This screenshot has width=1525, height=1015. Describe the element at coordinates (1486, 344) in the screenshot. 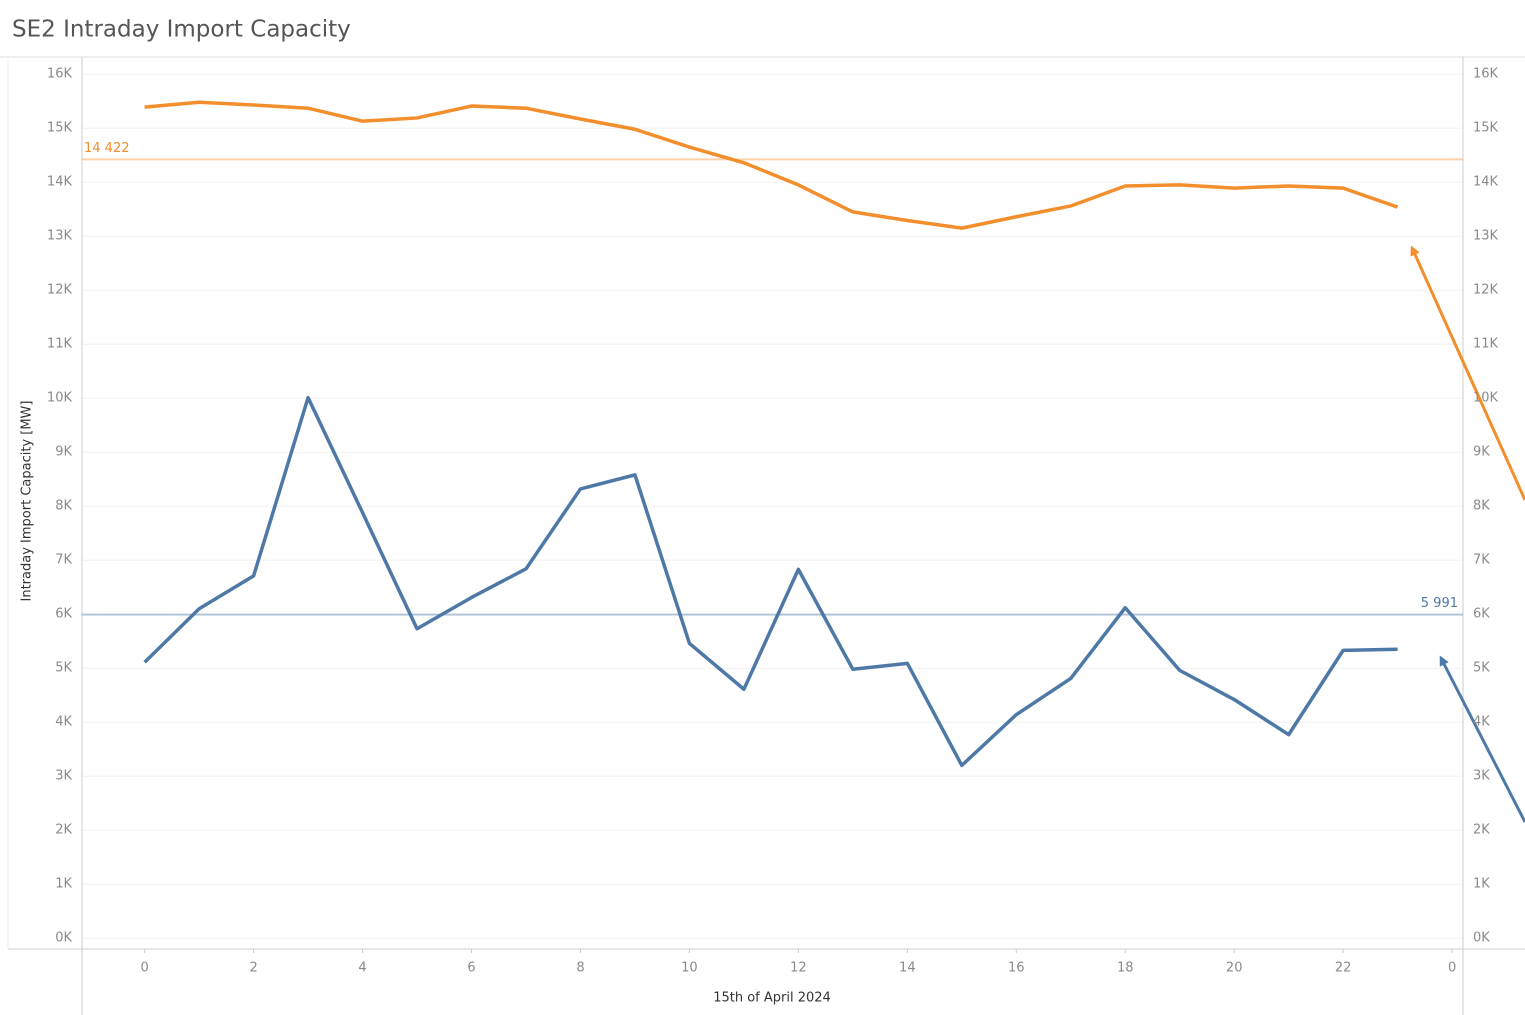

I see `y2-tick-label: 11K` at that location.